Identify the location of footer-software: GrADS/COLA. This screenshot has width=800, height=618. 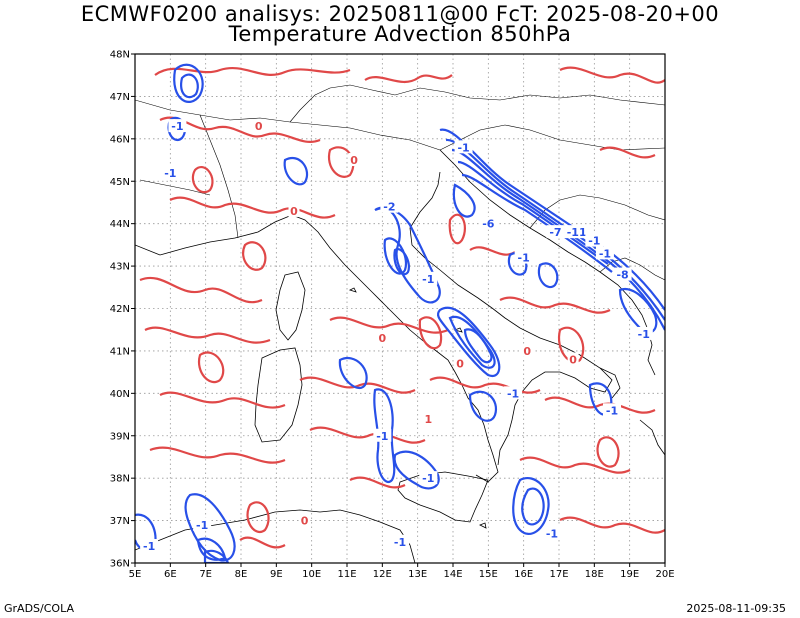
(39, 608).